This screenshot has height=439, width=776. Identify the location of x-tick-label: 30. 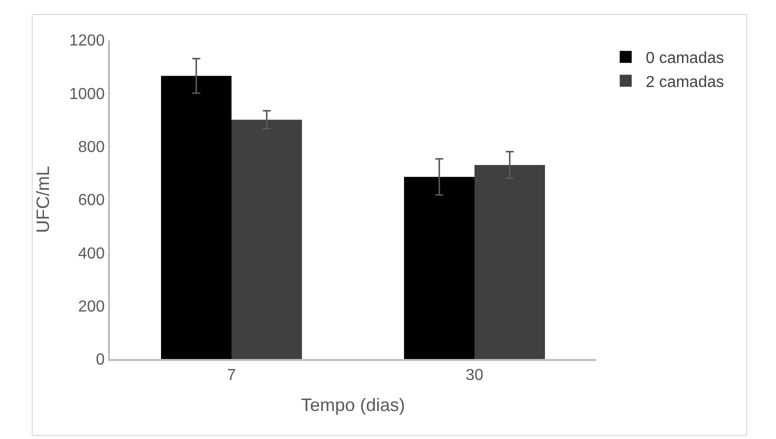
(475, 375).